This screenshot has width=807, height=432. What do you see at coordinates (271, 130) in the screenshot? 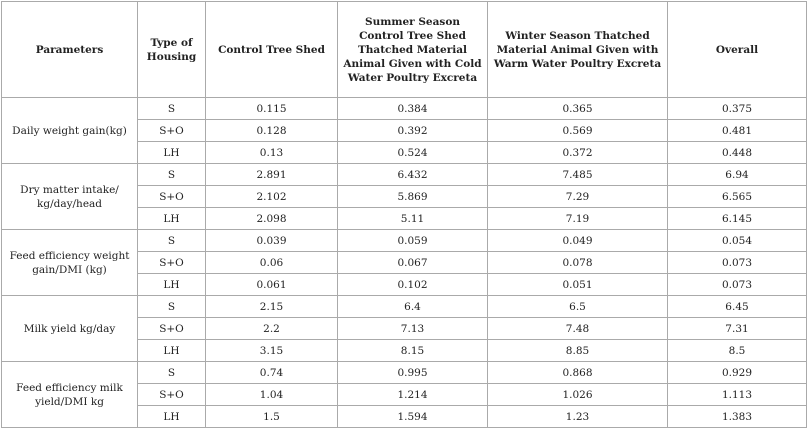
I see `value-cell: 0.128` at bounding box center [271, 130].